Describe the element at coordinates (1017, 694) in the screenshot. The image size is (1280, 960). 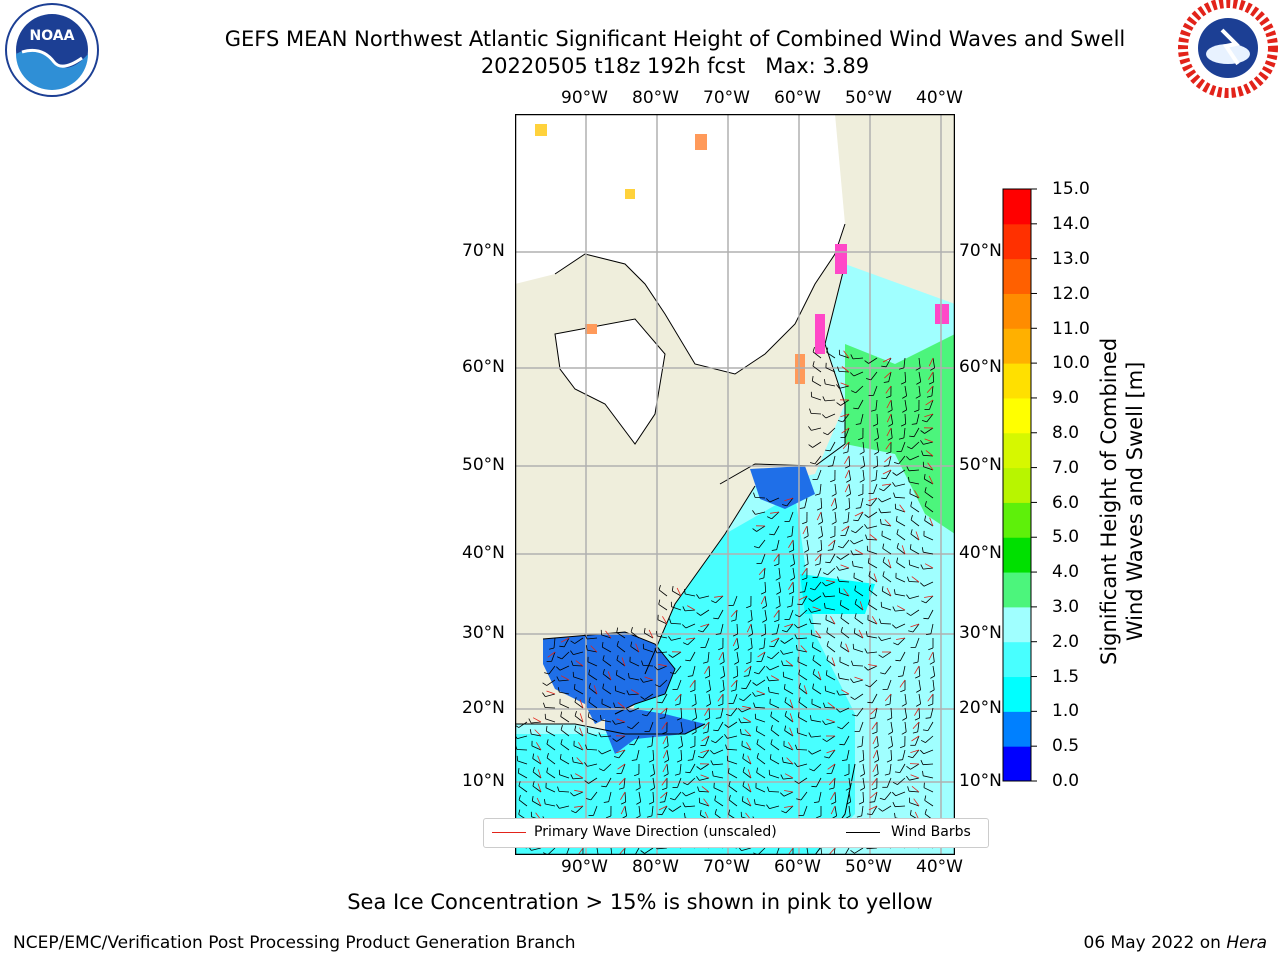
I see `colorbar-segment` at that location.